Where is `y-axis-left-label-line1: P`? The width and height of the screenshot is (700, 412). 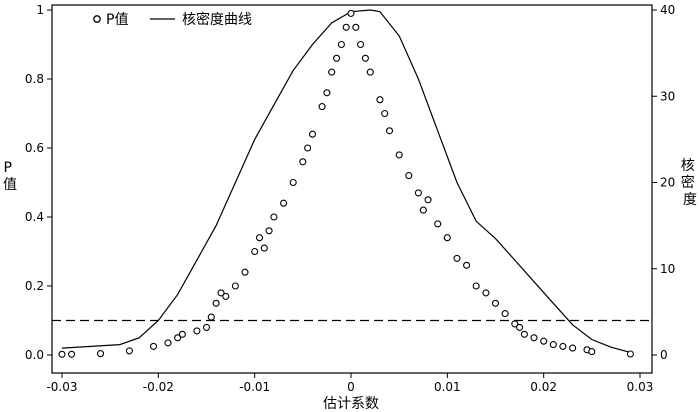
y-axis-left-label-line1: P is located at coordinates (8, 168).